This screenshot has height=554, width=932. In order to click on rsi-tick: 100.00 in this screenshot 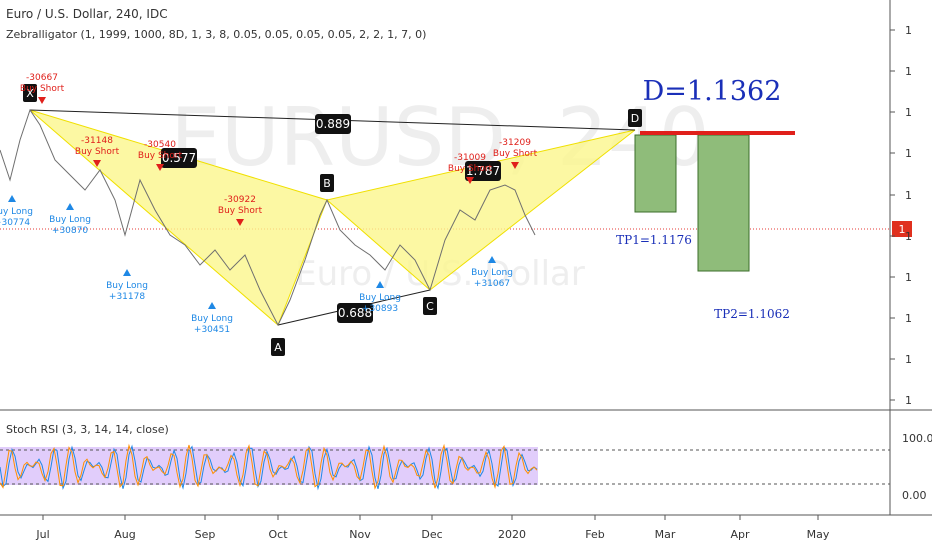, I will do `click(917, 438)`.